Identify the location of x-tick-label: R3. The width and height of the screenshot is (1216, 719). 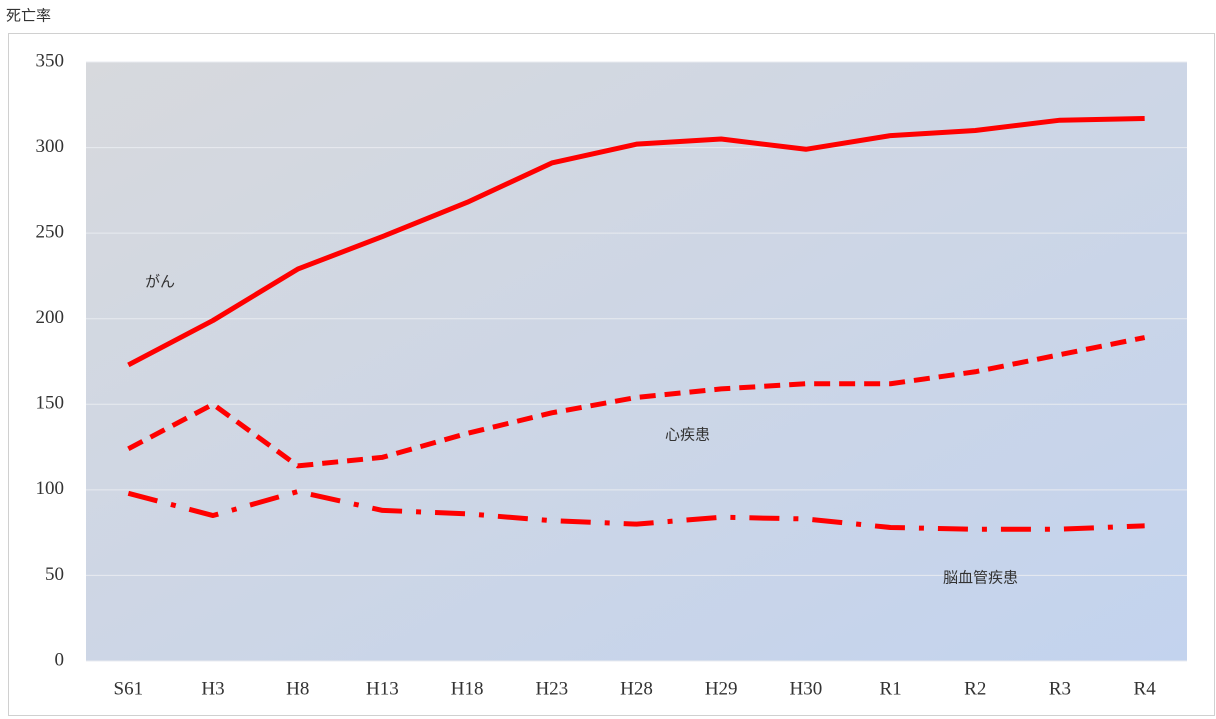
(1060, 688).